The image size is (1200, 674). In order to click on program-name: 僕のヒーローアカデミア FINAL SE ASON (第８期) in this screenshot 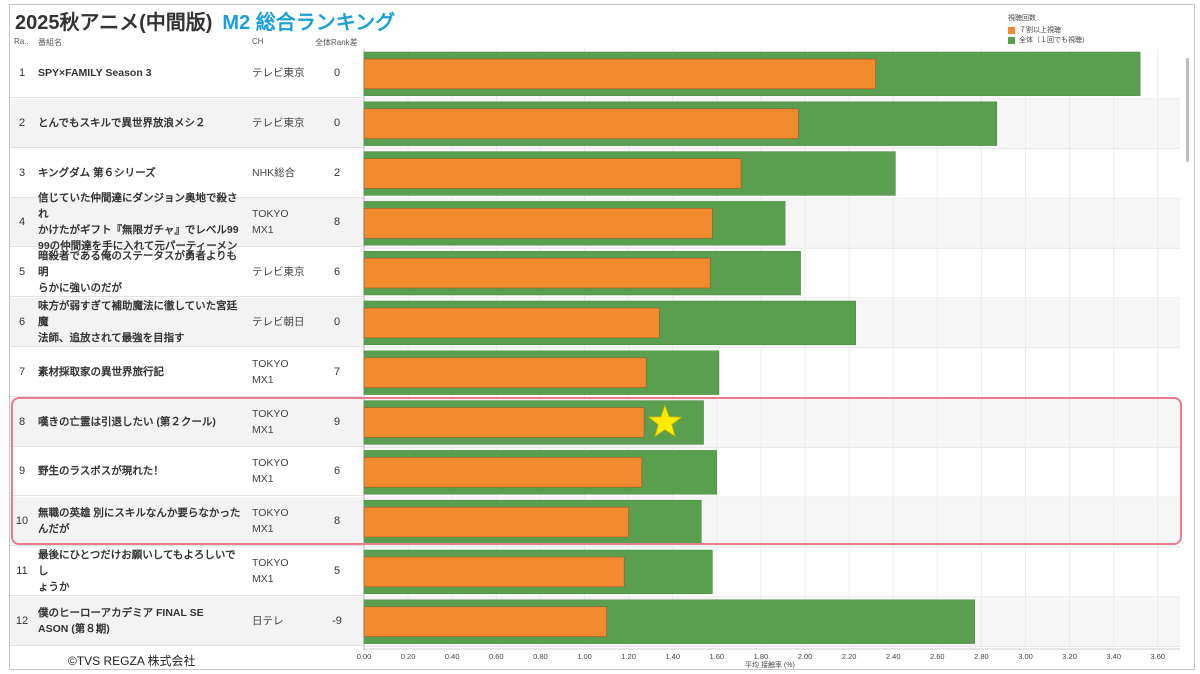, I will do `click(121, 620)`.